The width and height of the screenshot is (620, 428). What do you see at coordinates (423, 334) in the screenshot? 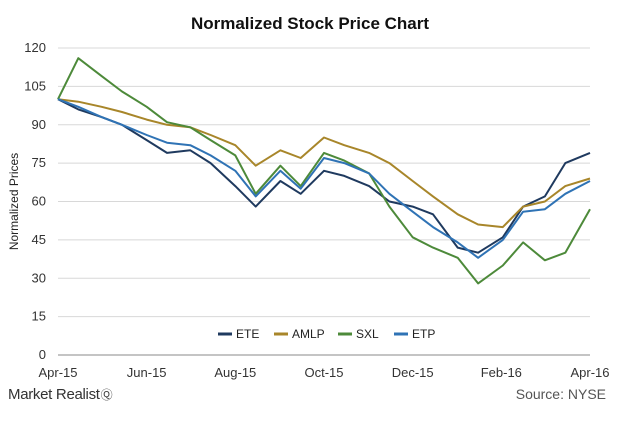
I see `legend-label-etp: ETP` at bounding box center [423, 334].